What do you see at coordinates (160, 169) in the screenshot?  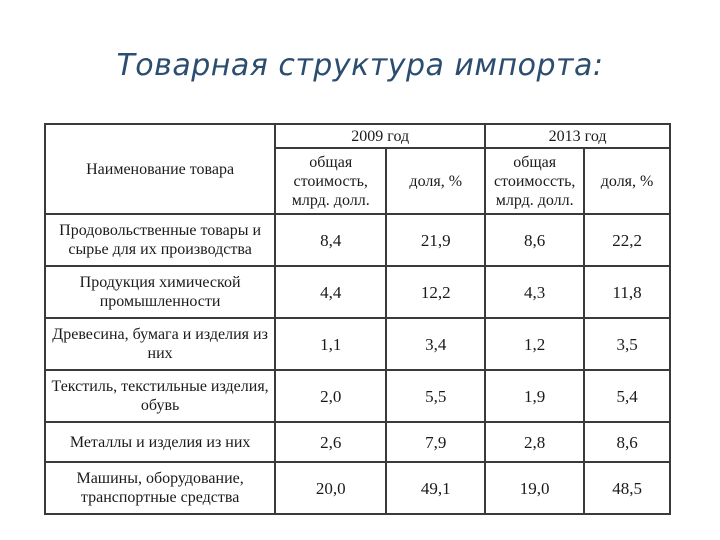 I see `name-header: Наименование товара` at bounding box center [160, 169].